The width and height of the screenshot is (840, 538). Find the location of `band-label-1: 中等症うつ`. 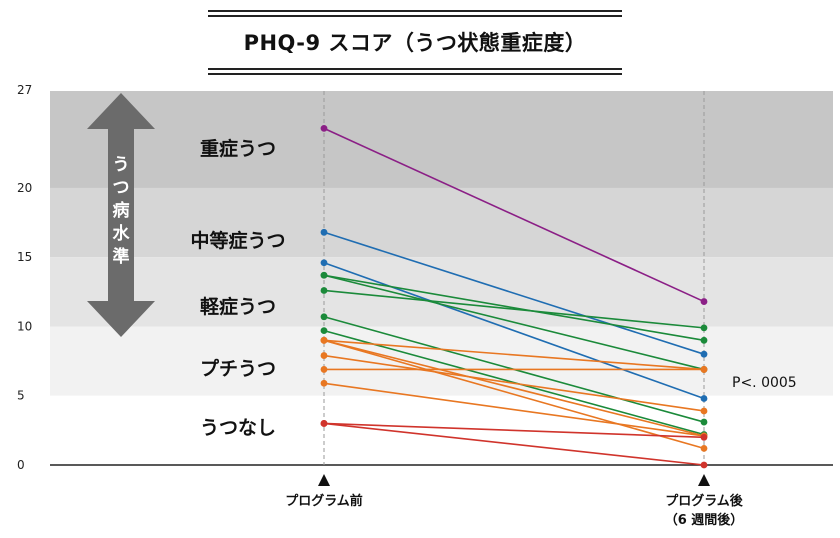

band-label-1: 中等症うつ is located at coordinates (237, 240).